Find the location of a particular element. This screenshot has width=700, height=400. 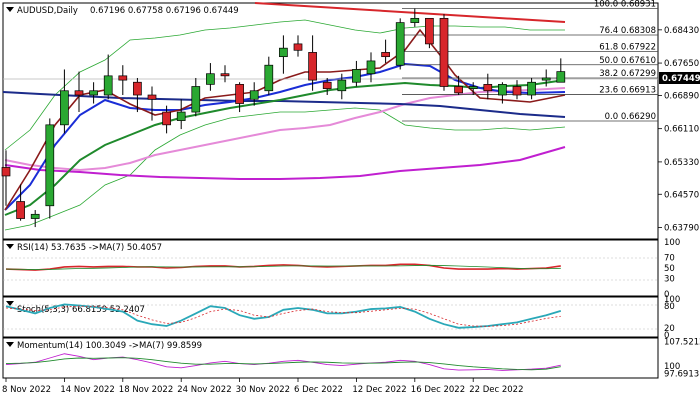

price-tick-label: 0.63790 is located at coordinates (681, 228).